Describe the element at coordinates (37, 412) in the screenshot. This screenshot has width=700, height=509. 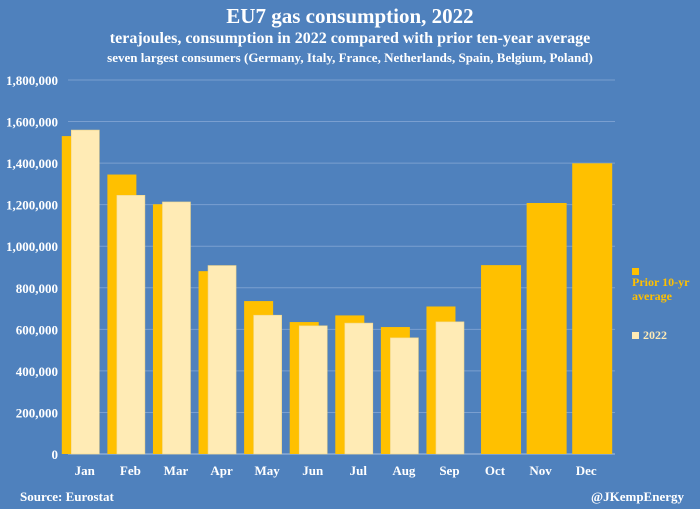
I see `y-tick-label: 200,000` at that location.